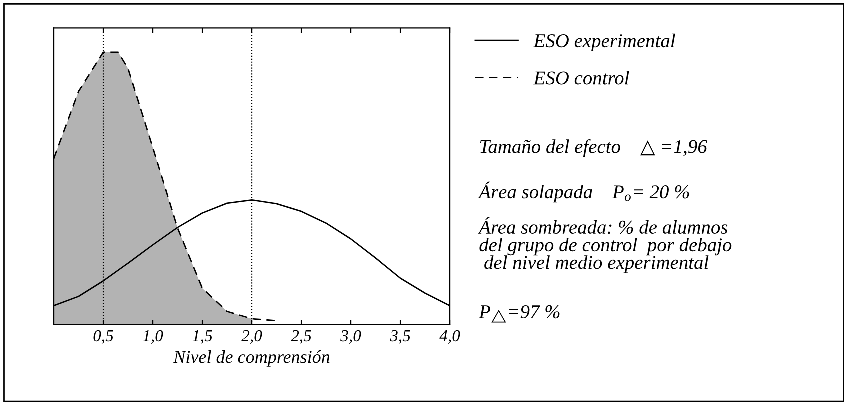 The height and width of the screenshot is (414, 848). I want to click on text: P$_{△}$=97 %, so click(519, 314).